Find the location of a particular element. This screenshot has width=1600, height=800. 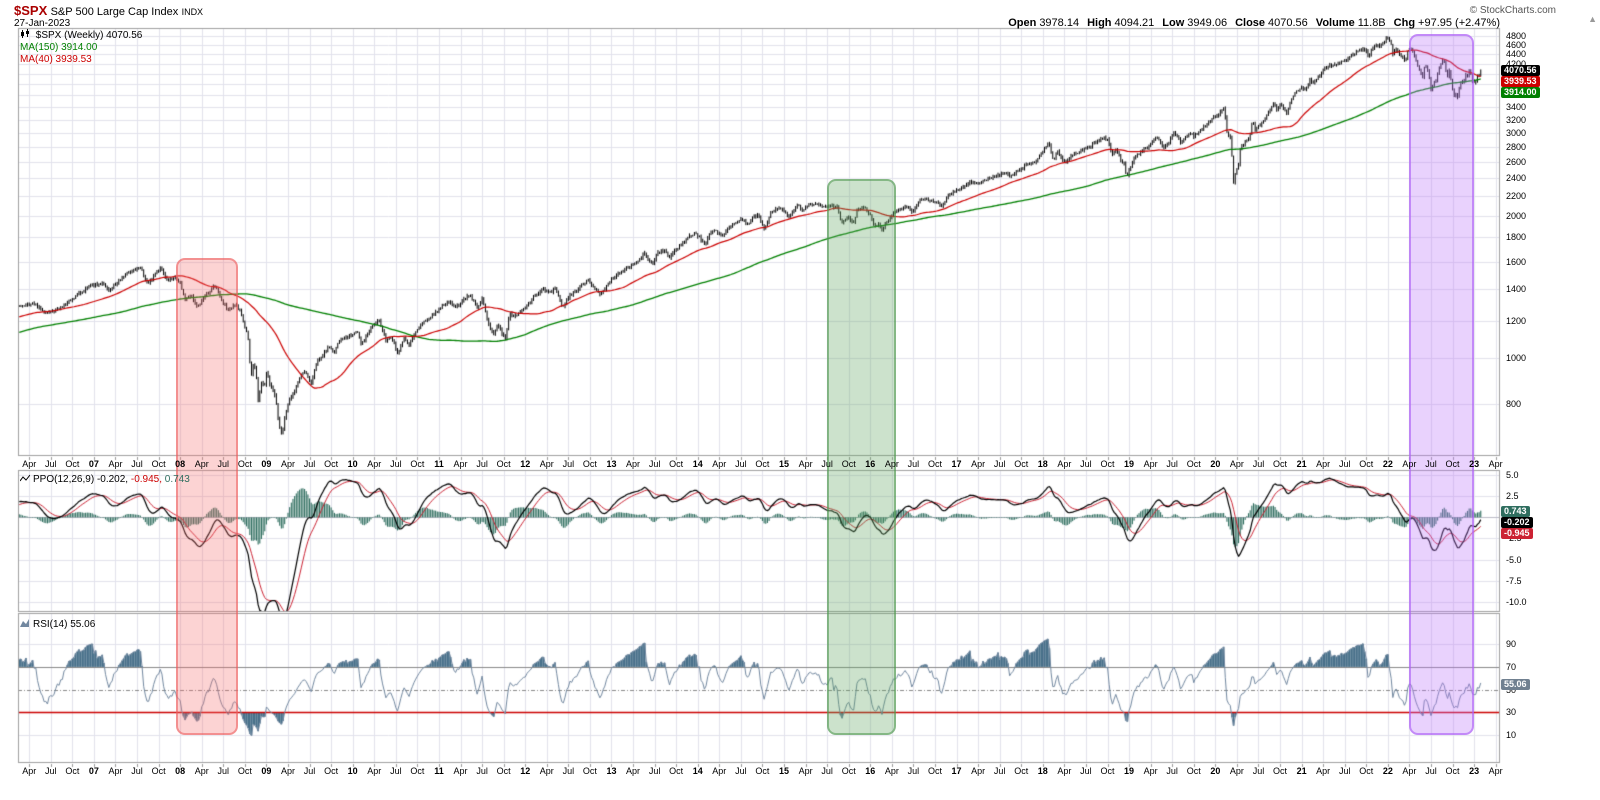

candlestick-icon is located at coordinates (25, 33).